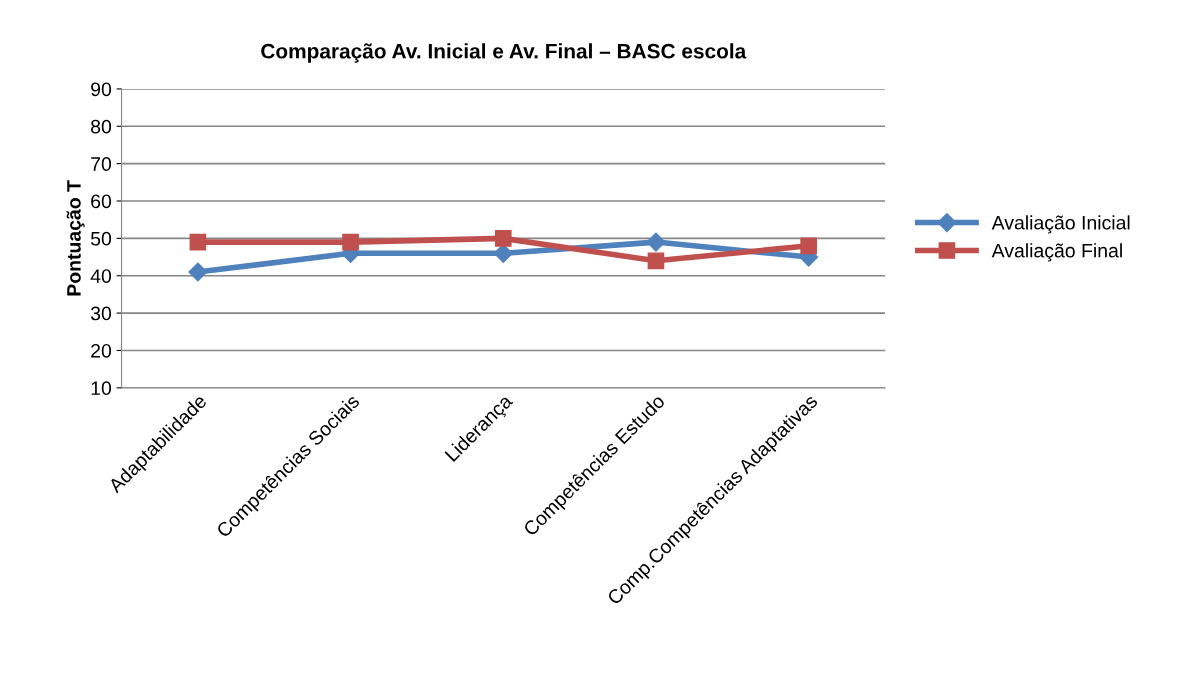 The width and height of the screenshot is (1180, 684). Describe the element at coordinates (101, 89) in the screenshot. I see `y-tick-label: 90` at that location.